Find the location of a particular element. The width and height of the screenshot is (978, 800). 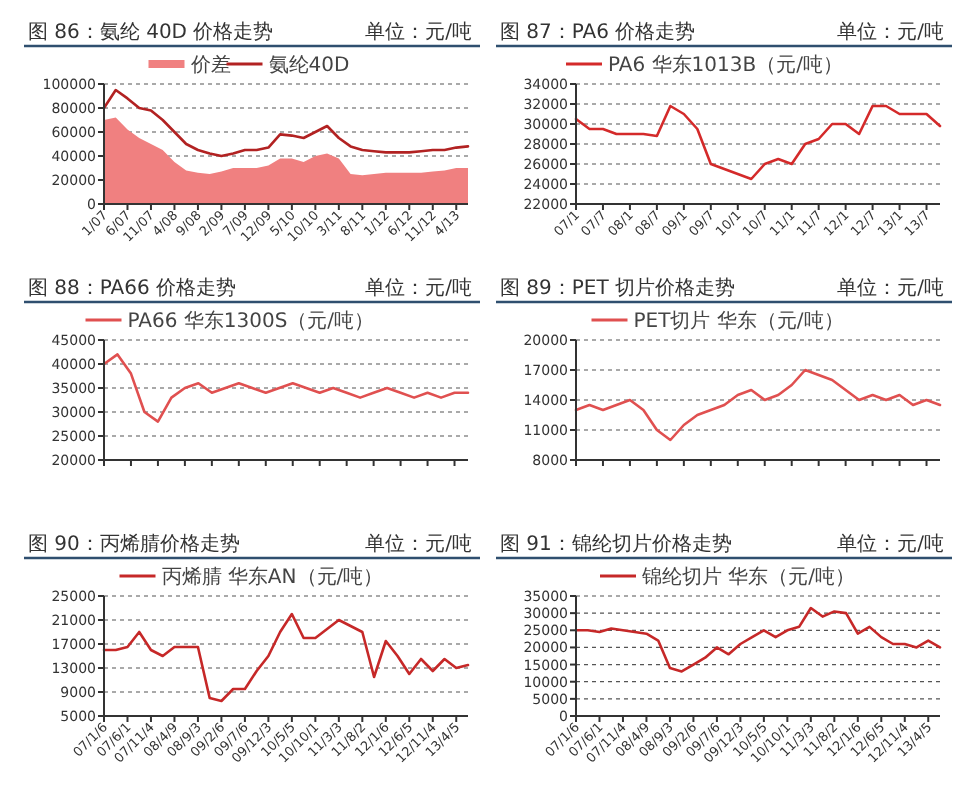

chart-title: 图 87：PA6 价格走势 is located at coordinates (598, 32).